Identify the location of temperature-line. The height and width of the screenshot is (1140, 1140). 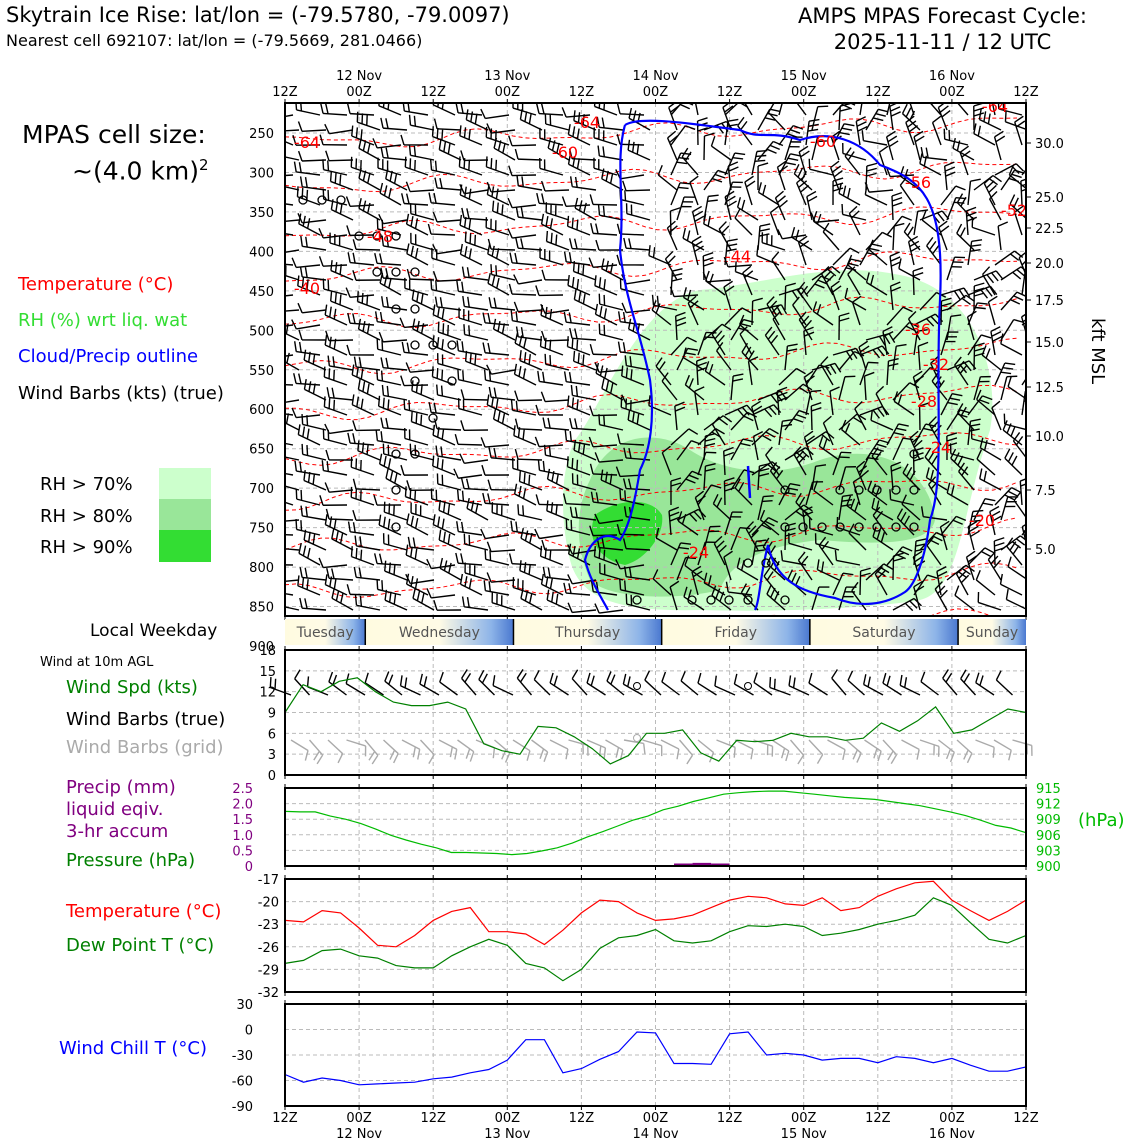
(655, 914).